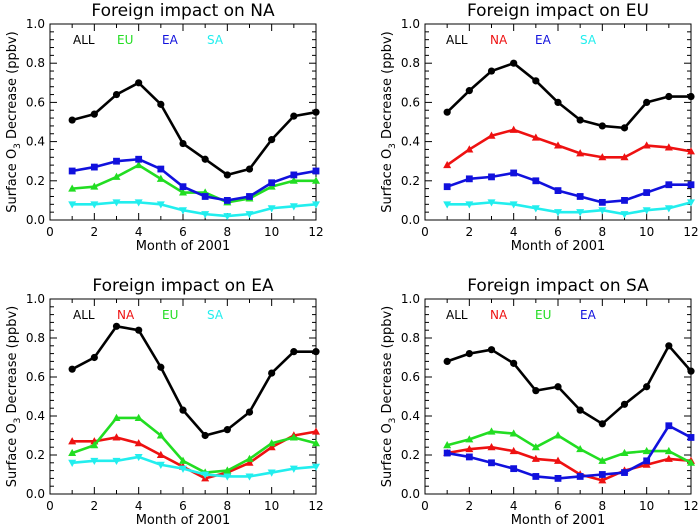  Describe the element at coordinates (646, 506) in the screenshot. I see `x-tick-label: 10` at that location.